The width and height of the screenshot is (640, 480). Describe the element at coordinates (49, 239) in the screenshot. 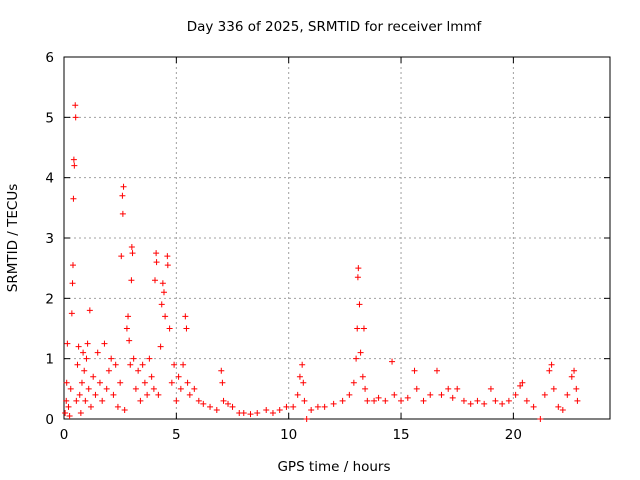

I see `y-tick-label: 3` at that location.